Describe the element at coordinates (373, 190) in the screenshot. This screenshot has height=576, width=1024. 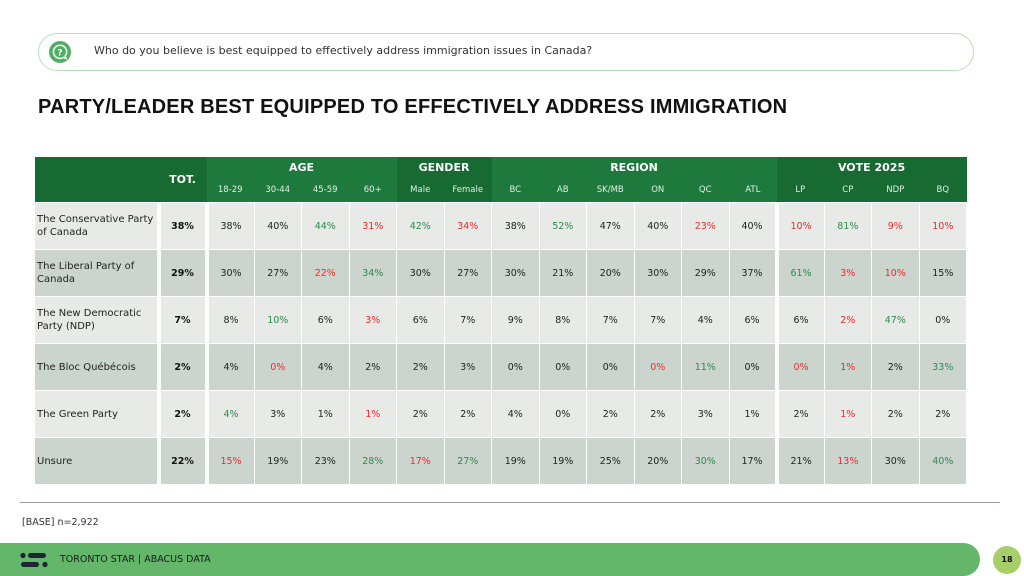
I see `header-col: 60+` at that location.